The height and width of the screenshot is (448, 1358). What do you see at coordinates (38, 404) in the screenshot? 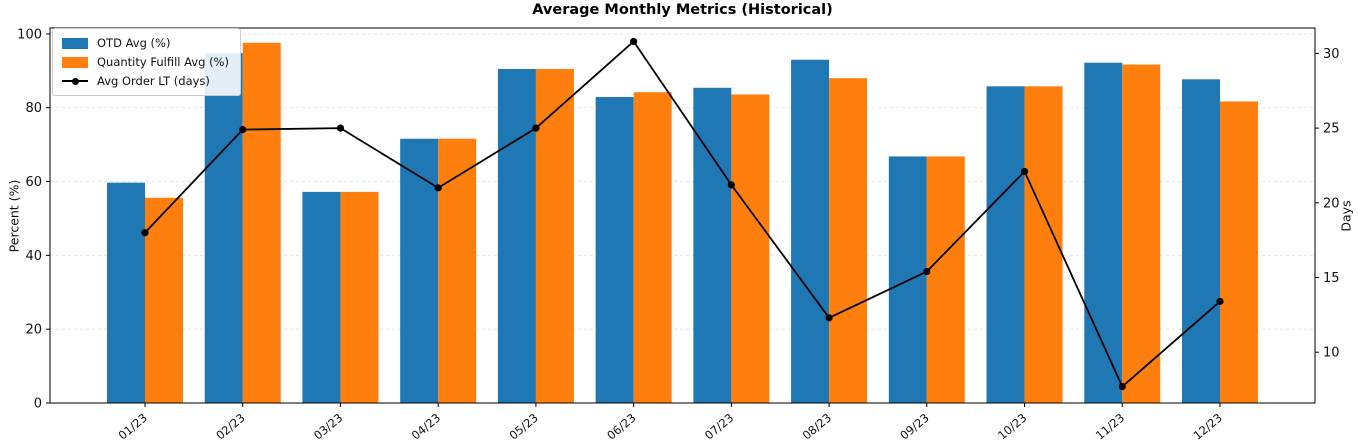
I see `left-tick-label: 0` at bounding box center [38, 404].